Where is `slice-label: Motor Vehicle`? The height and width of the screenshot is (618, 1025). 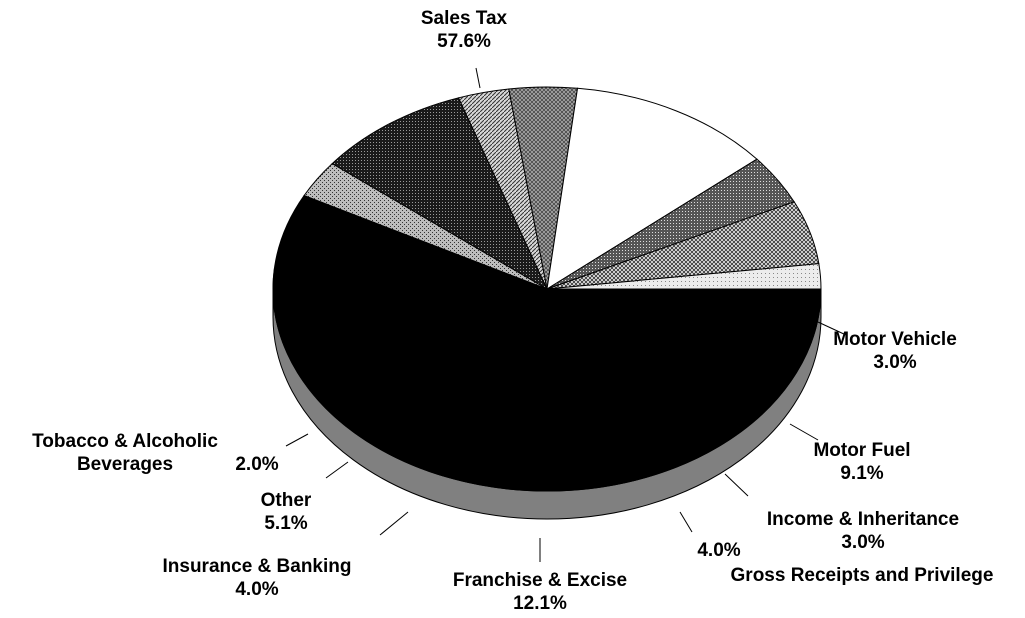
slice-label: Motor Vehicle is located at coordinates (895, 339).